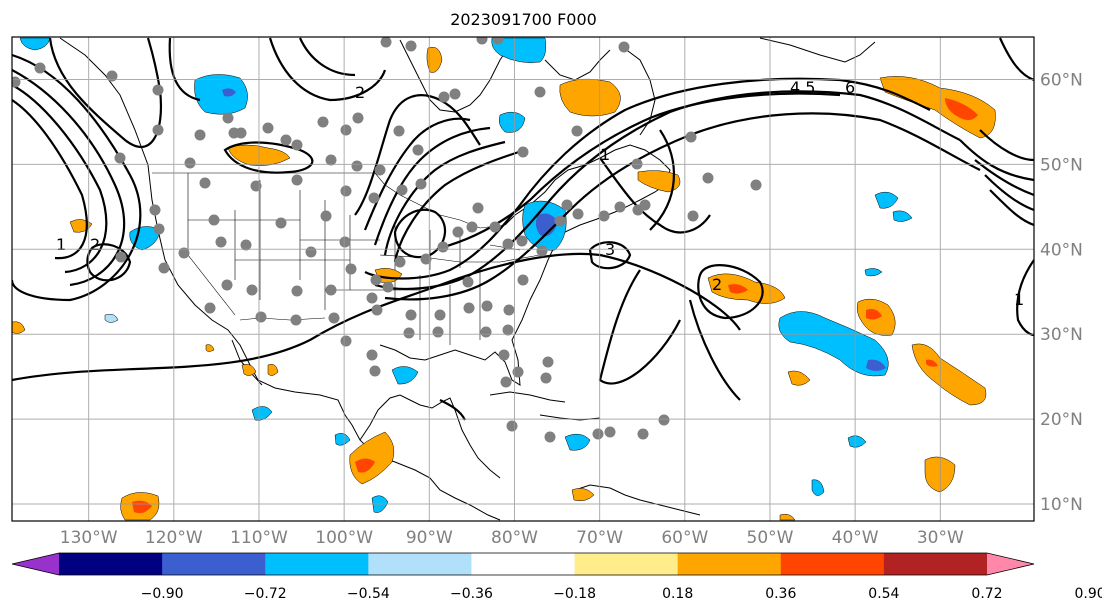 The width and height of the screenshot is (1102, 613). What do you see at coordinates (1061, 505) in the screenshot?
I see `lat-tick-label: 10°N` at bounding box center [1061, 505].